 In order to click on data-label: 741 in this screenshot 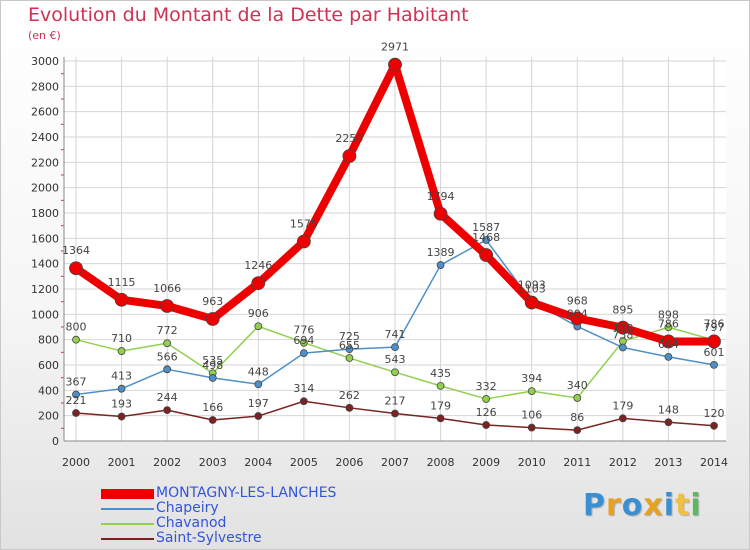, I will do `click(395, 334)`.